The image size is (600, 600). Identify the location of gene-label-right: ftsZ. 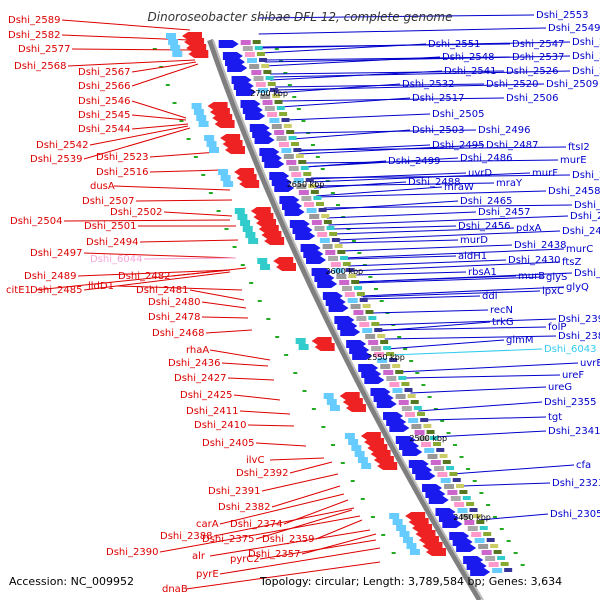
(571, 262).